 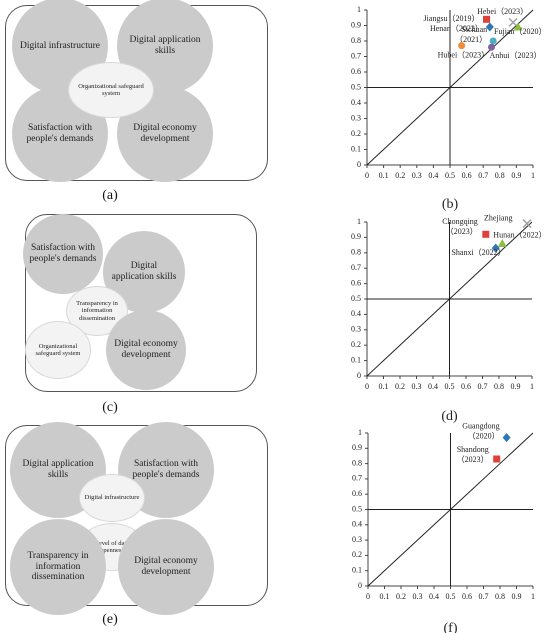 I want to click on point-label: Shandong, so click(x=473, y=449).